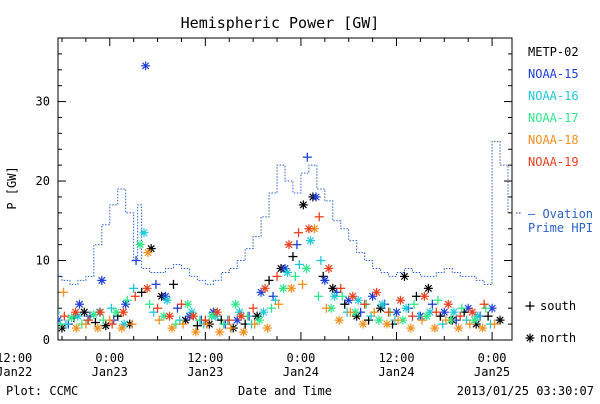 The height and width of the screenshot is (404, 600). I want to click on y-tick-label: 20, so click(43, 181).